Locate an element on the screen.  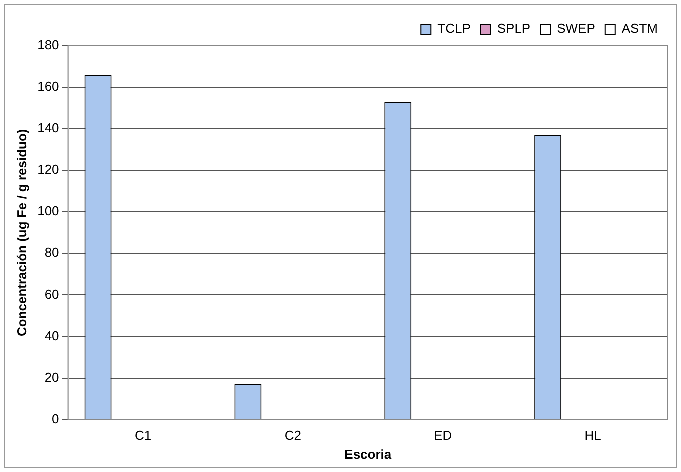
x-tick-label: C1 is located at coordinates (143, 436).